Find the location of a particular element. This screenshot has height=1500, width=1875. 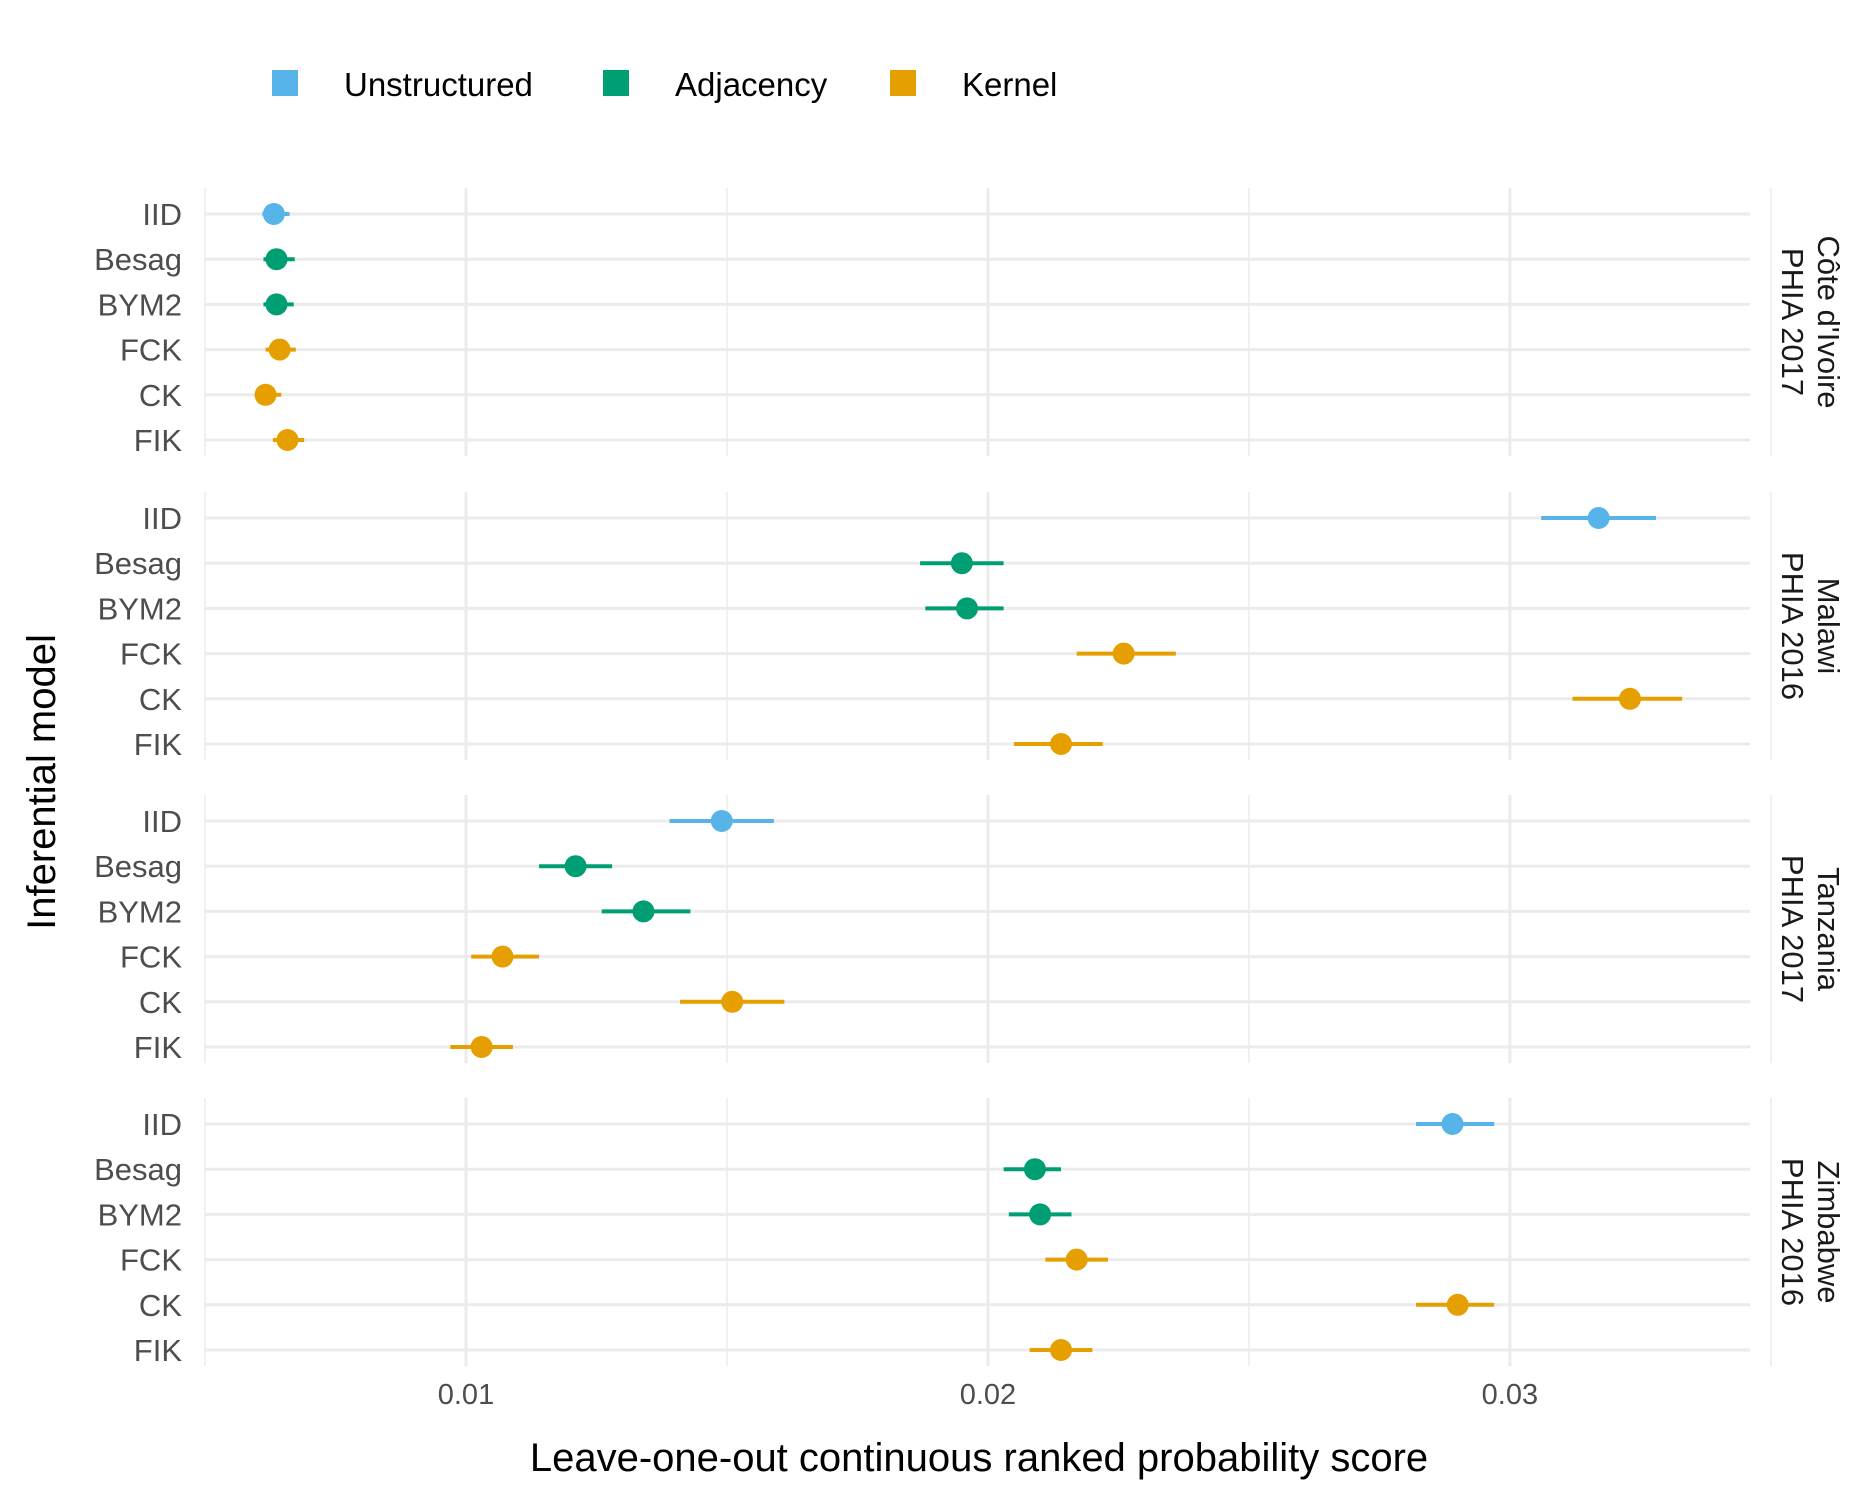

legend-item-unstructured: Unstructured is located at coordinates (402, 84).